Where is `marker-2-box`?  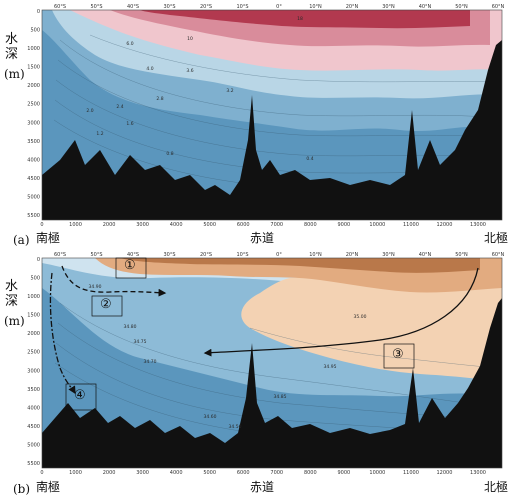
marker-2-box is located at coordinates (107, 306).